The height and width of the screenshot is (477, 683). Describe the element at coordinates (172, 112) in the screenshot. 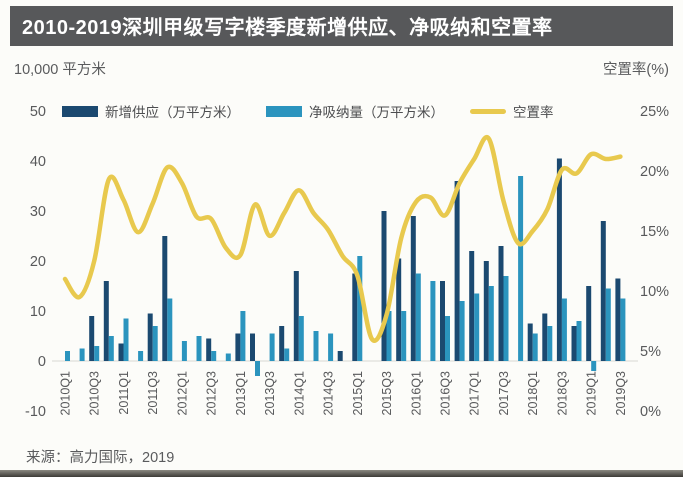

I see `legend-label-supply: 新增供应（万平方米）` at that location.